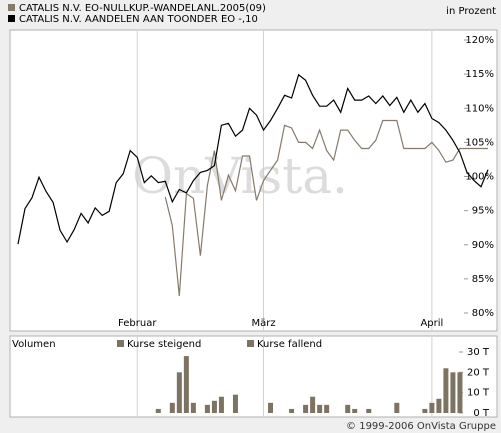  Describe the element at coordinates (479, 40) in the screenshot. I see `y-tick-label: 120%` at that location.